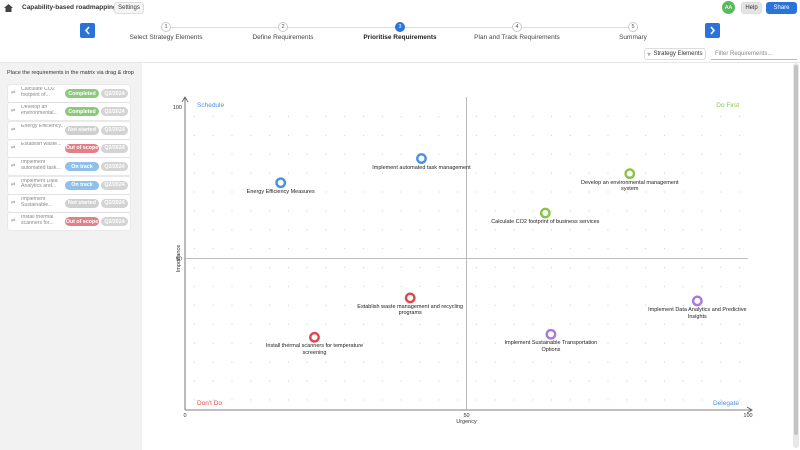 The image size is (800, 450). I want to click on x-tick-label: 0, so click(184, 416).